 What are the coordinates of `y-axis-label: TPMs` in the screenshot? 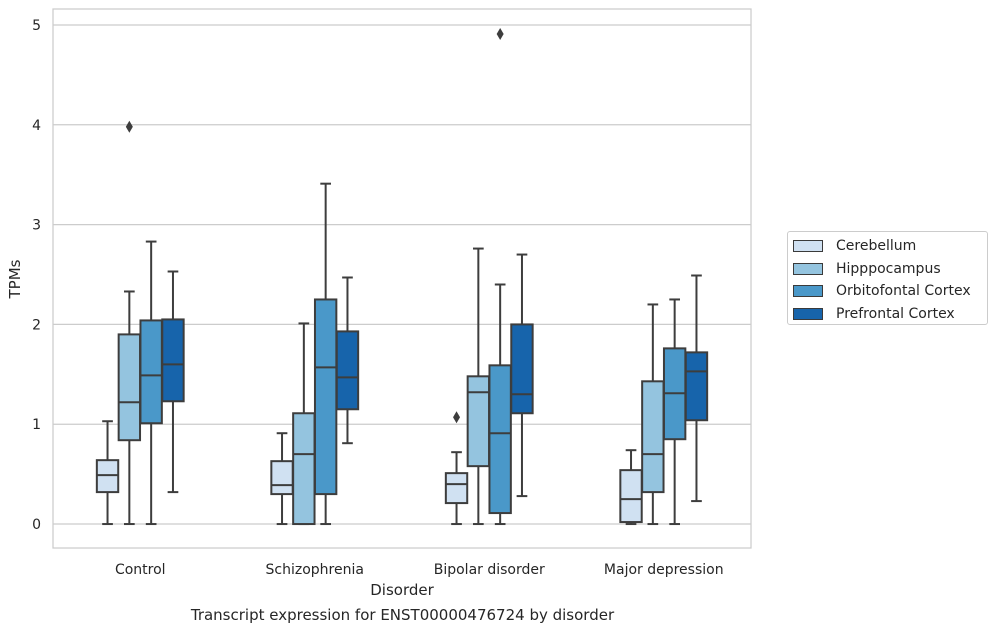 It's located at (15, 279).